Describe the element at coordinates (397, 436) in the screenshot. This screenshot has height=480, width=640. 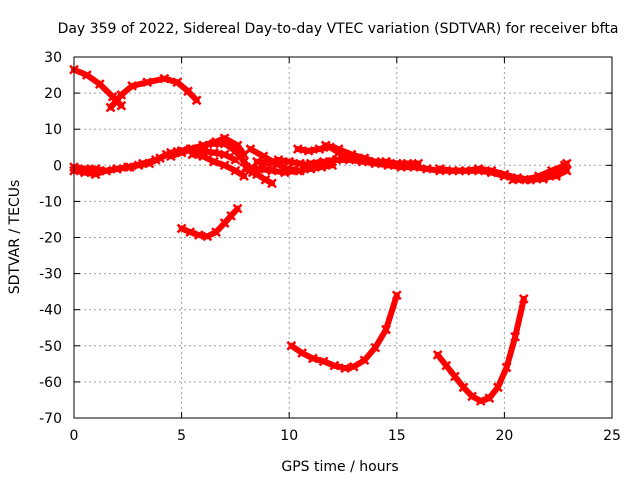
I see `x-tick-label: 15` at that location.